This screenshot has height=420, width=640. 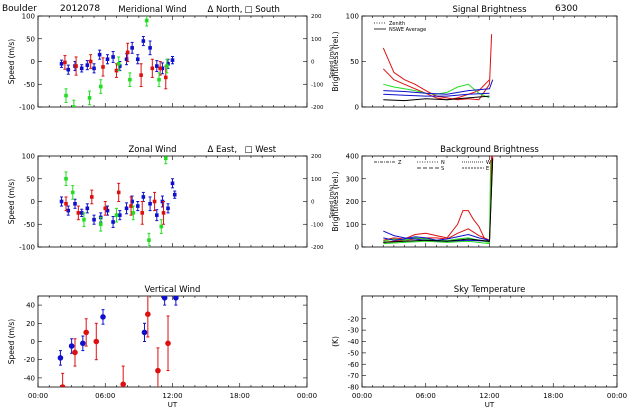 I want to click on x-tick-label: 00:00, so click(x=617, y=396).